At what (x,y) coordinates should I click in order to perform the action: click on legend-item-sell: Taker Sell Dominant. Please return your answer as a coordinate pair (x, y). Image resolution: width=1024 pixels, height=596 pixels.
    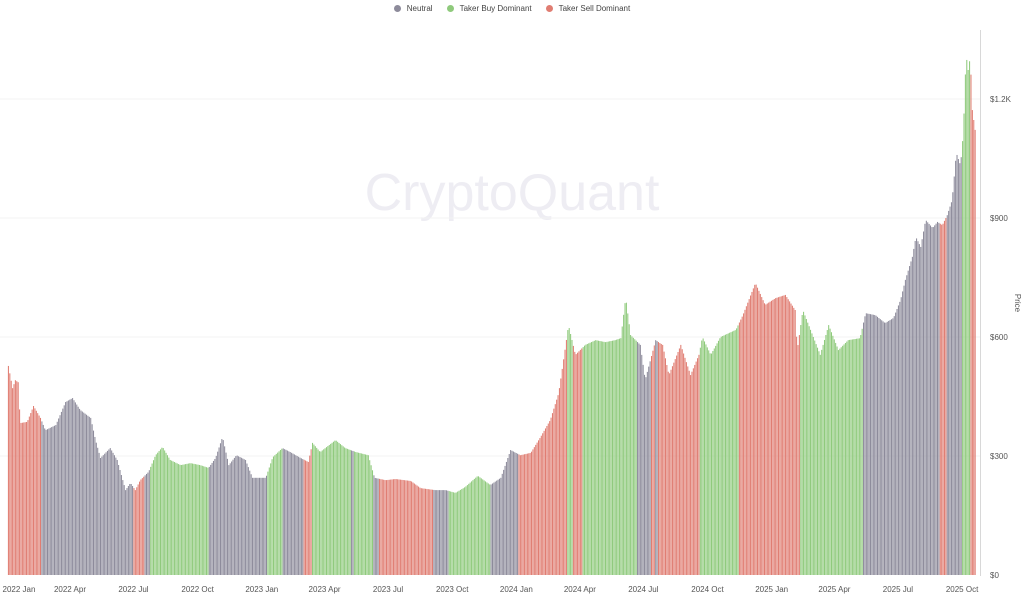
    Looking at the image, I should click on (588, 8).